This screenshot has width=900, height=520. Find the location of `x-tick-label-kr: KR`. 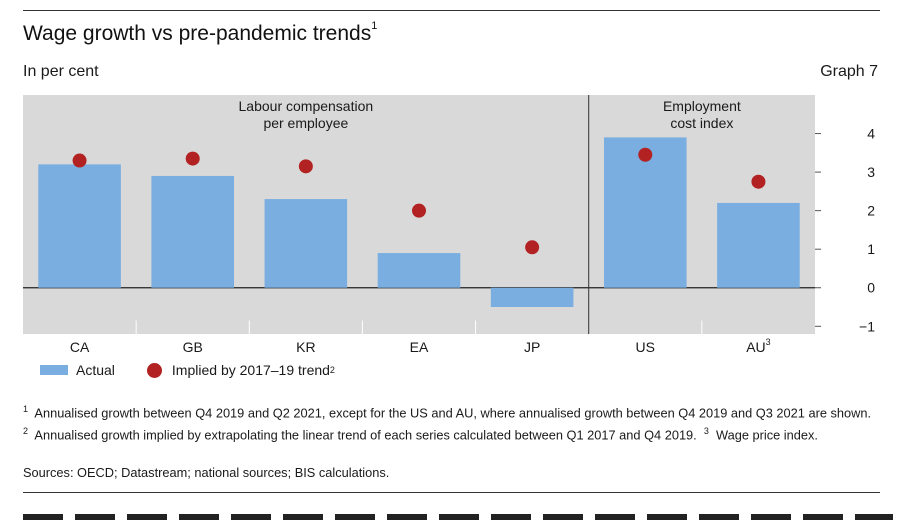

x-tick-label-kr: KR is located at coordinates (305, 347).